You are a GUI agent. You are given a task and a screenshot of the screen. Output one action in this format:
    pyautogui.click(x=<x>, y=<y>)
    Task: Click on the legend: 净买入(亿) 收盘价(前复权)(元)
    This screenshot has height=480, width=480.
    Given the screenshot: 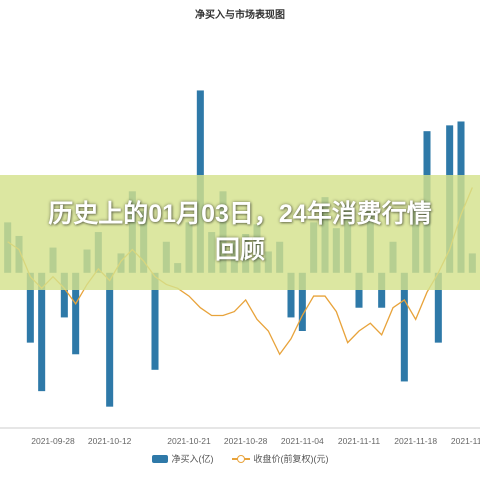 What is the action you would take?
    pyautogui.click(x=240, y=458)
    